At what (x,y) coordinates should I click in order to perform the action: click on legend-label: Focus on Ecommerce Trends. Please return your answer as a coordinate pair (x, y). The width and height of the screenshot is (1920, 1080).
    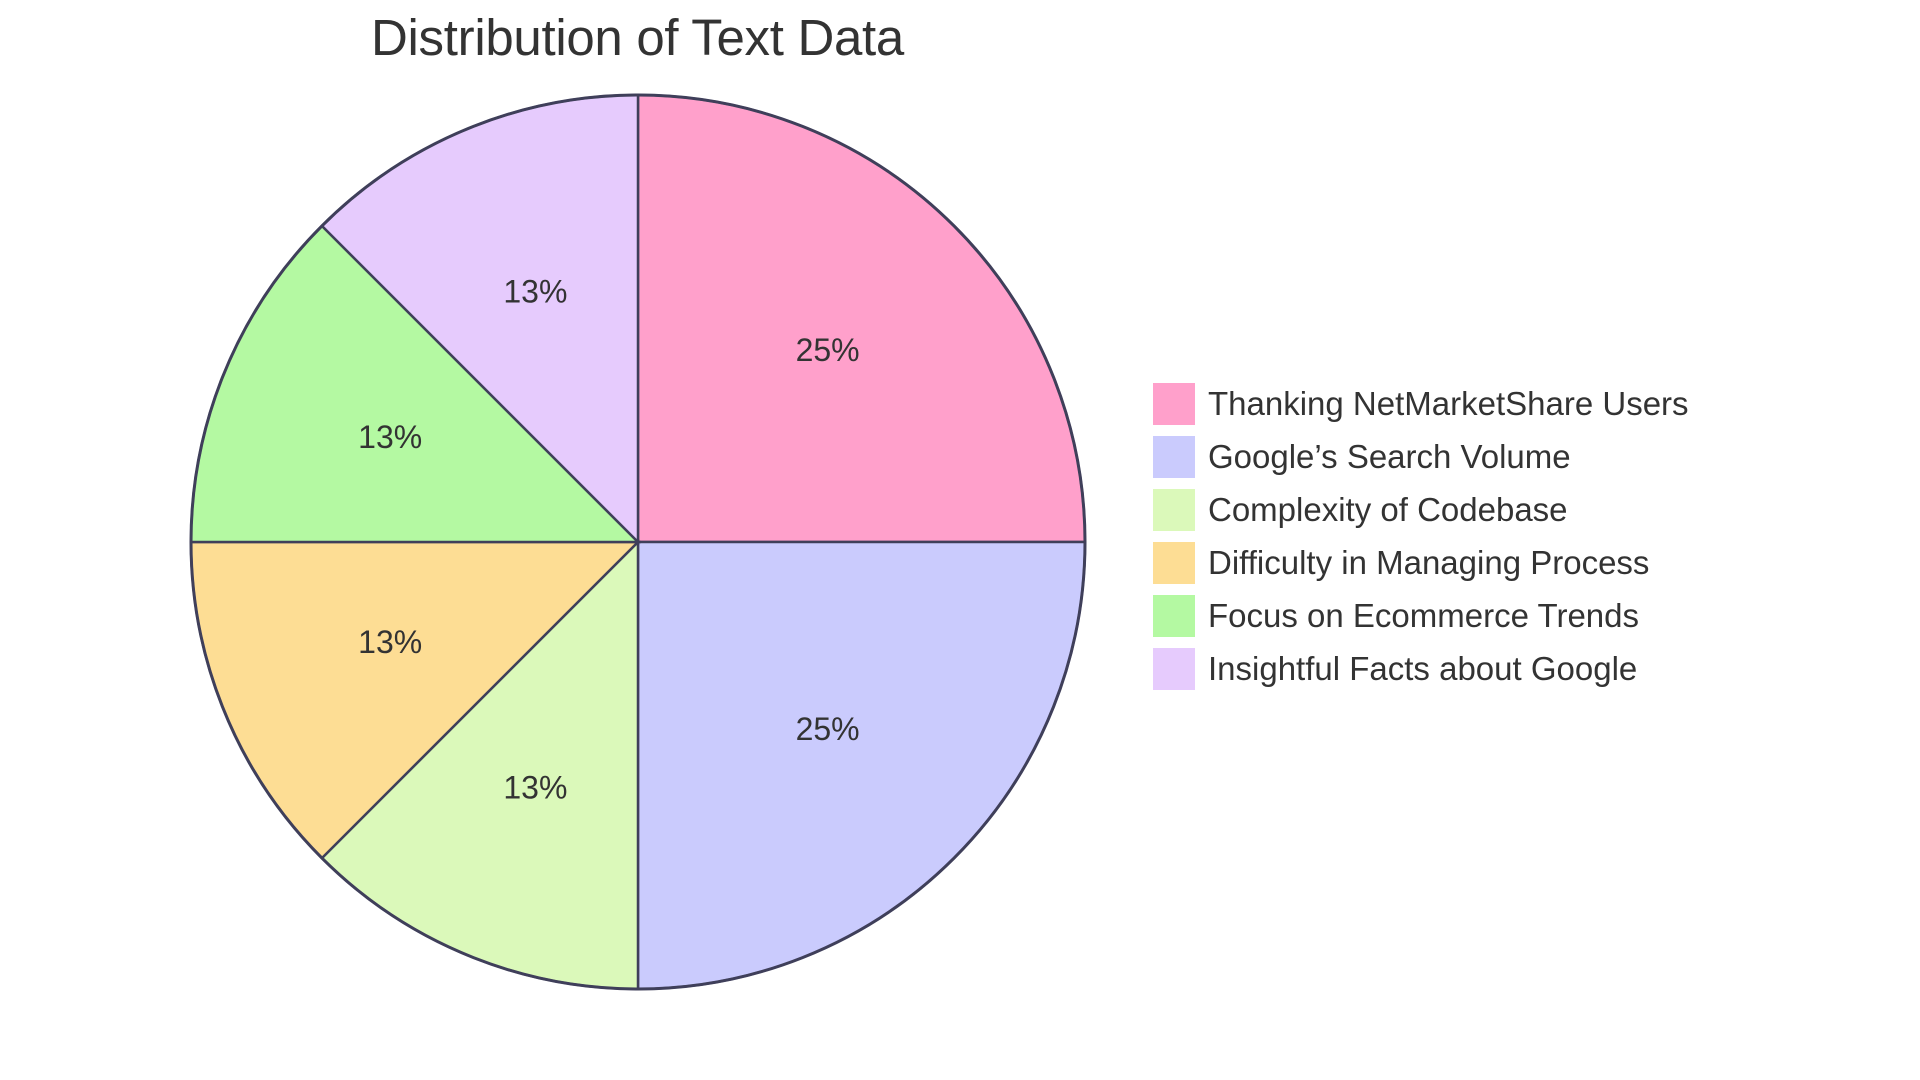
    Looking at the image, I should click on (1423, 615).